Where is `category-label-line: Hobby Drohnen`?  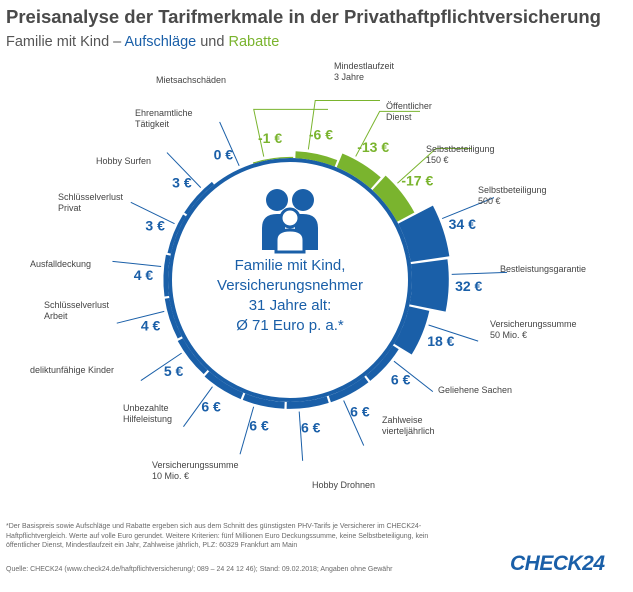
category-label-line: Hobby Drohnen is located at coordinates (343, 485).